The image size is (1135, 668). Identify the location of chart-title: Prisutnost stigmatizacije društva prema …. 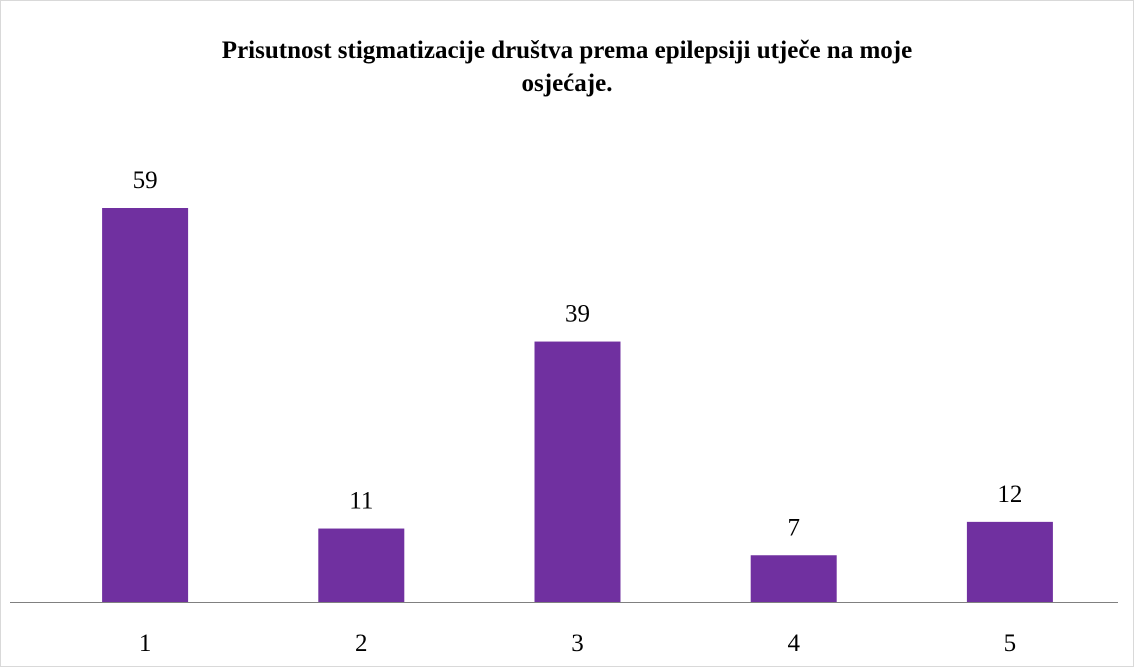
(567, 67).